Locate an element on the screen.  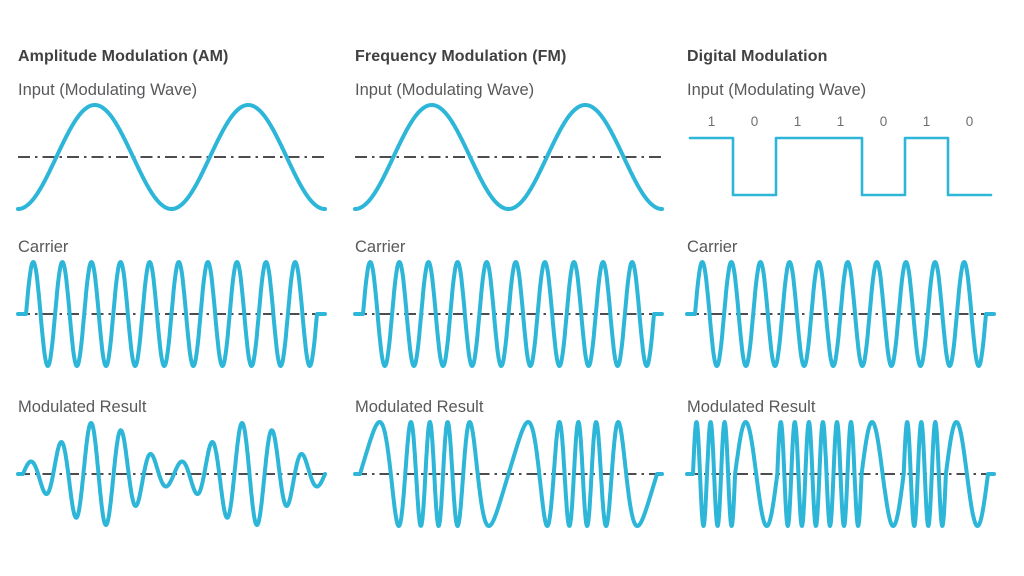
fm-modulated-result-waveform is located at coordinates (508, 473).